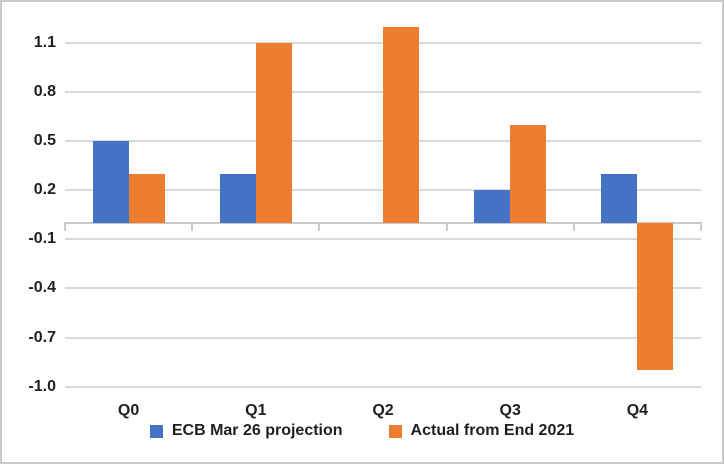 This screenshot has width=724, height=464. What do you see at coordinates (401, 124) in the screenshot?
I see `bar-q2-series1` at bounding box center [401, 124].